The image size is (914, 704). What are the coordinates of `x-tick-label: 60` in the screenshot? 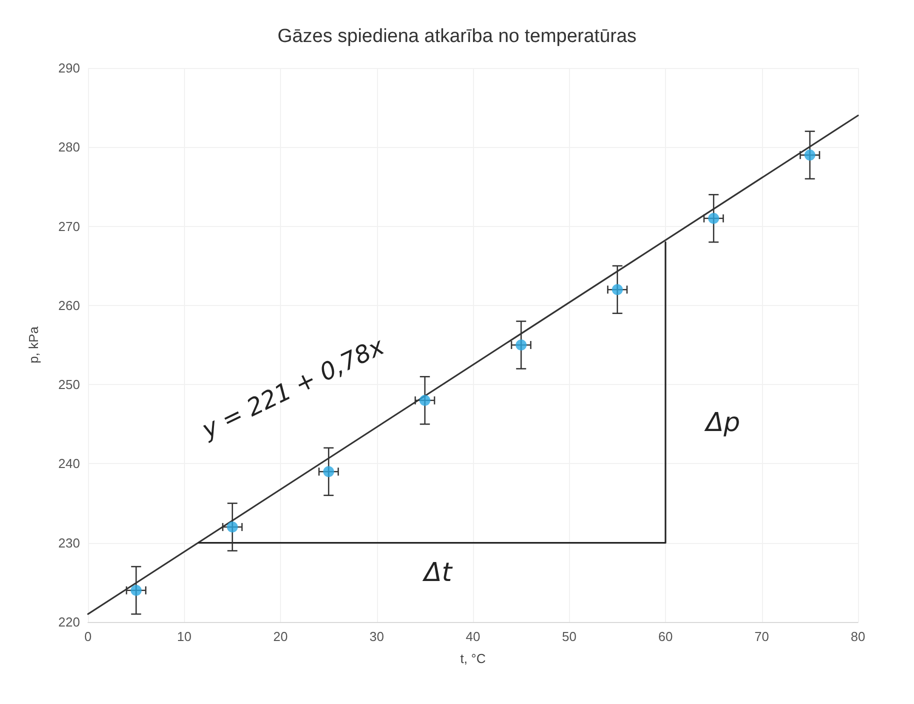 It's located at (665, 636).